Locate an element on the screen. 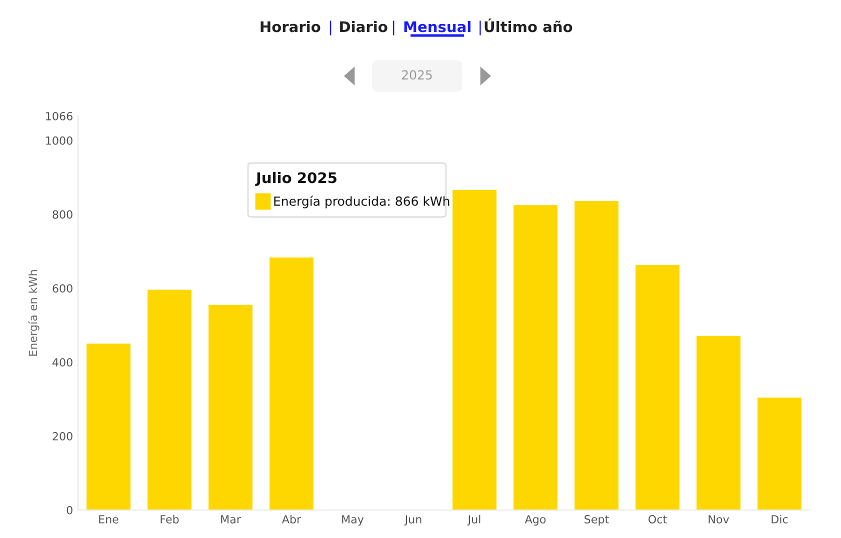  y-tick-label: 600 is located at coordinates (62, 288).